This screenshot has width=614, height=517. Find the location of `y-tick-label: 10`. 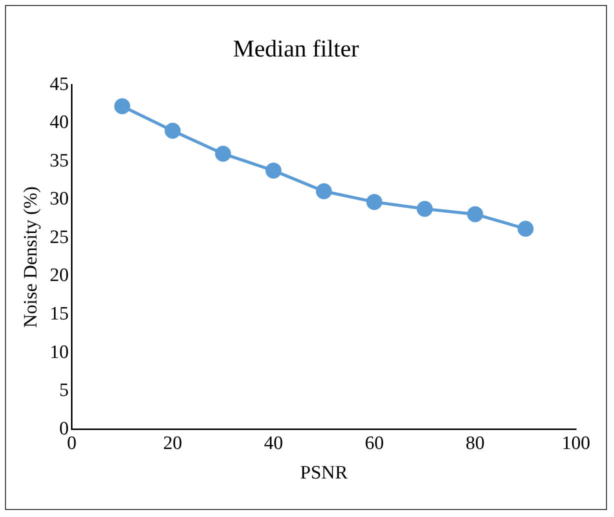

y-tick-label: 10 is located at coordinates (59, 352).